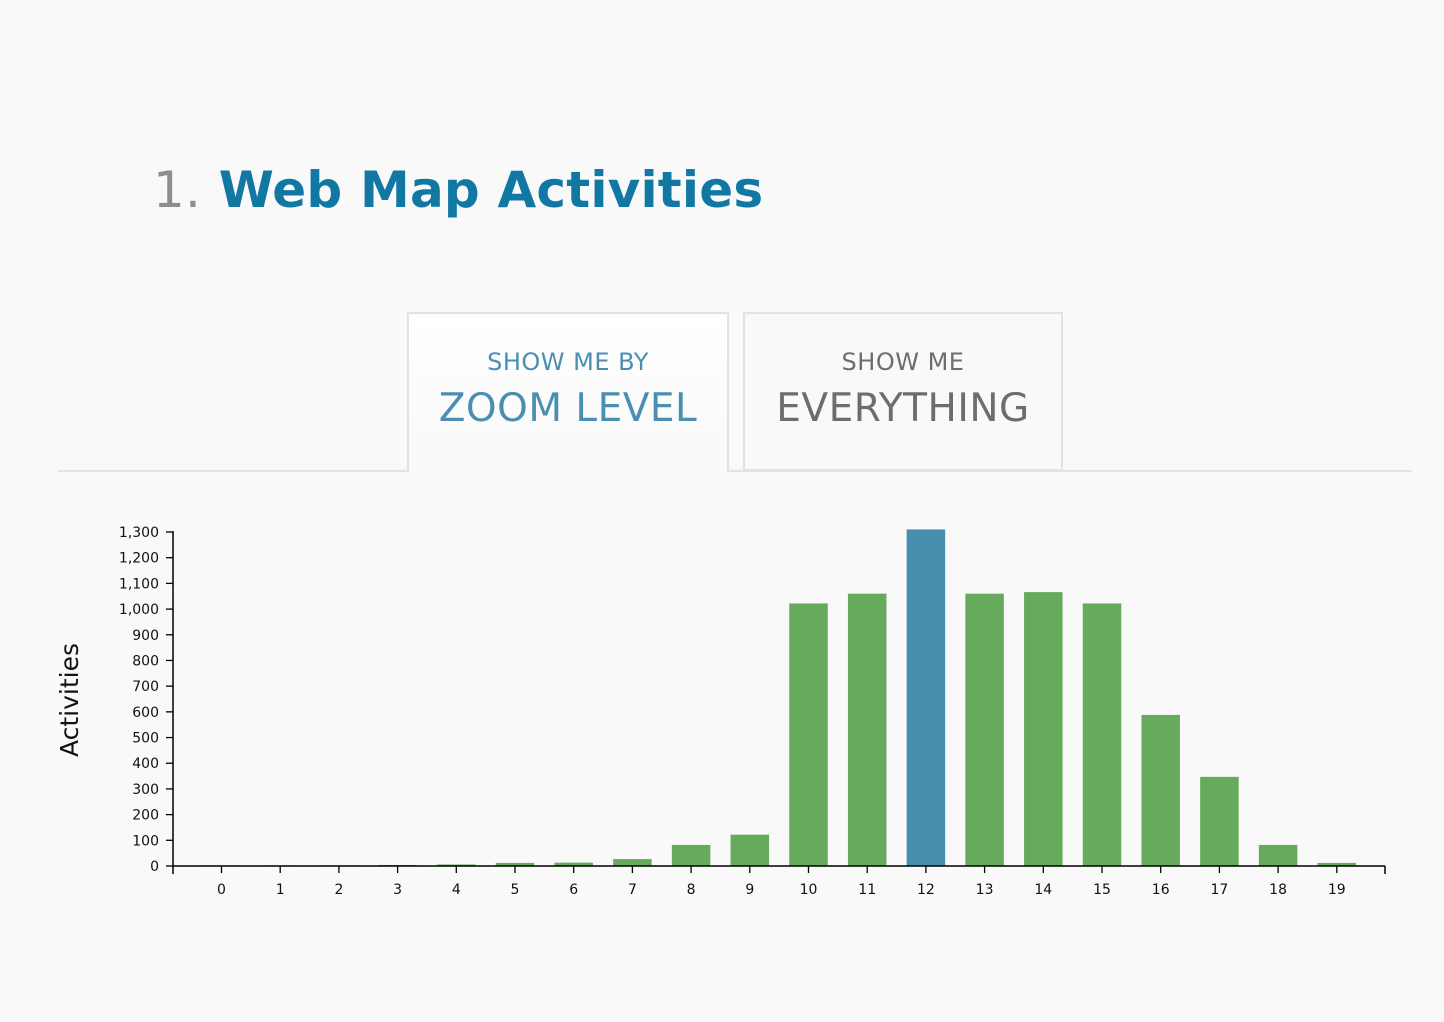 The height and width of the screenshot is (1022, 1444). Describe the element at coordinates (139, 584) in the screenshot. I see `y-tick-label-1100: 1,100` at that location.